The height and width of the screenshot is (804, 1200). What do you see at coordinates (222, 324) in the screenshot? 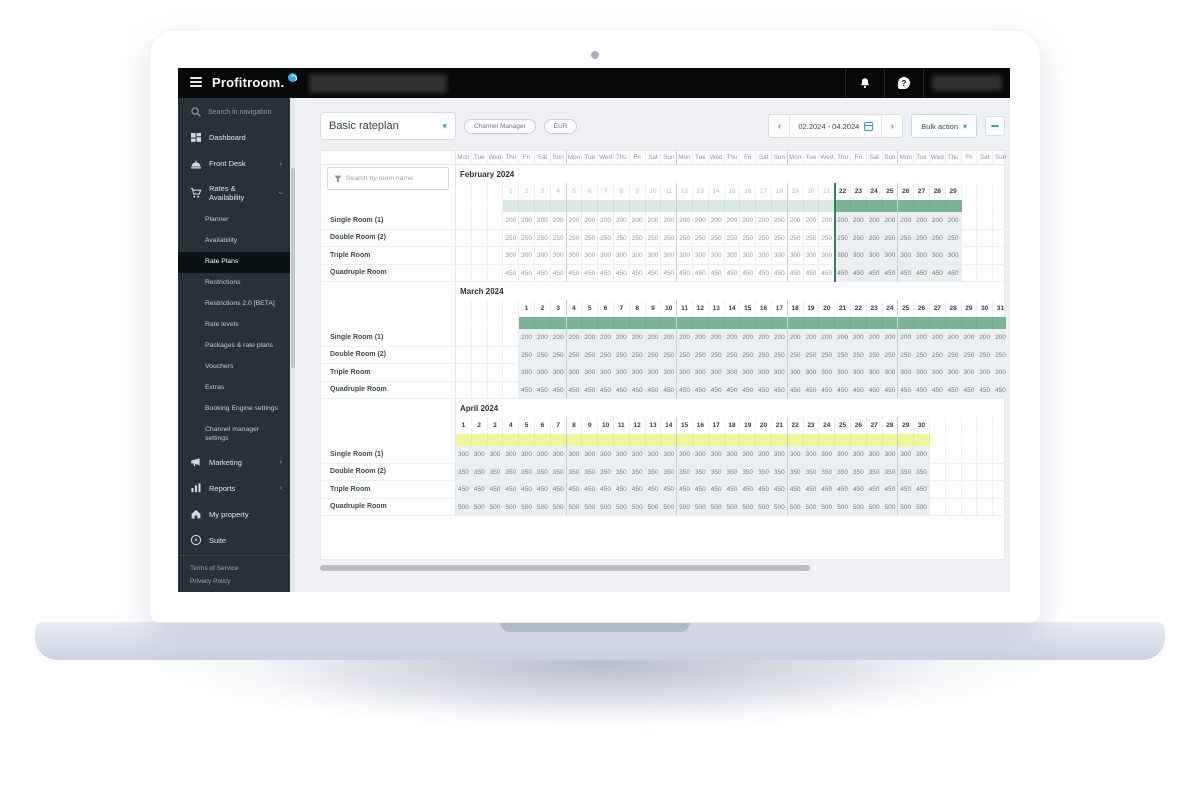
I see `sidebar-subitem-rate-levels: Rate levels` at bounding box center [222, 324].